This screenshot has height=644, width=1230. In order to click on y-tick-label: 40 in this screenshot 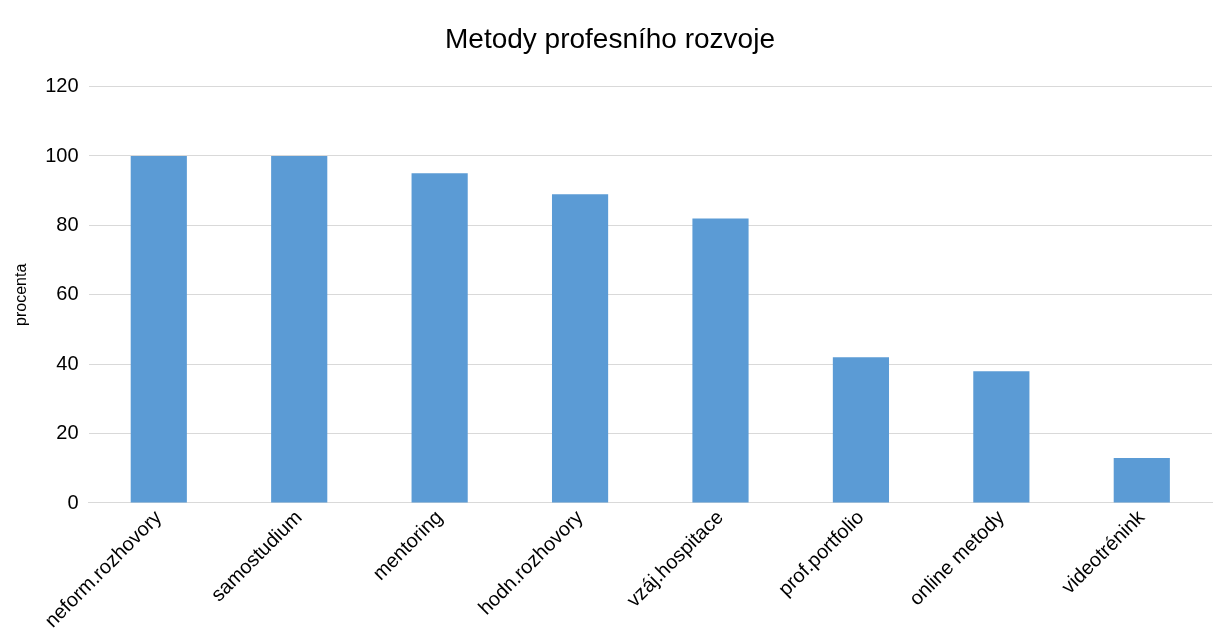, I will do `click(67, 362)`.